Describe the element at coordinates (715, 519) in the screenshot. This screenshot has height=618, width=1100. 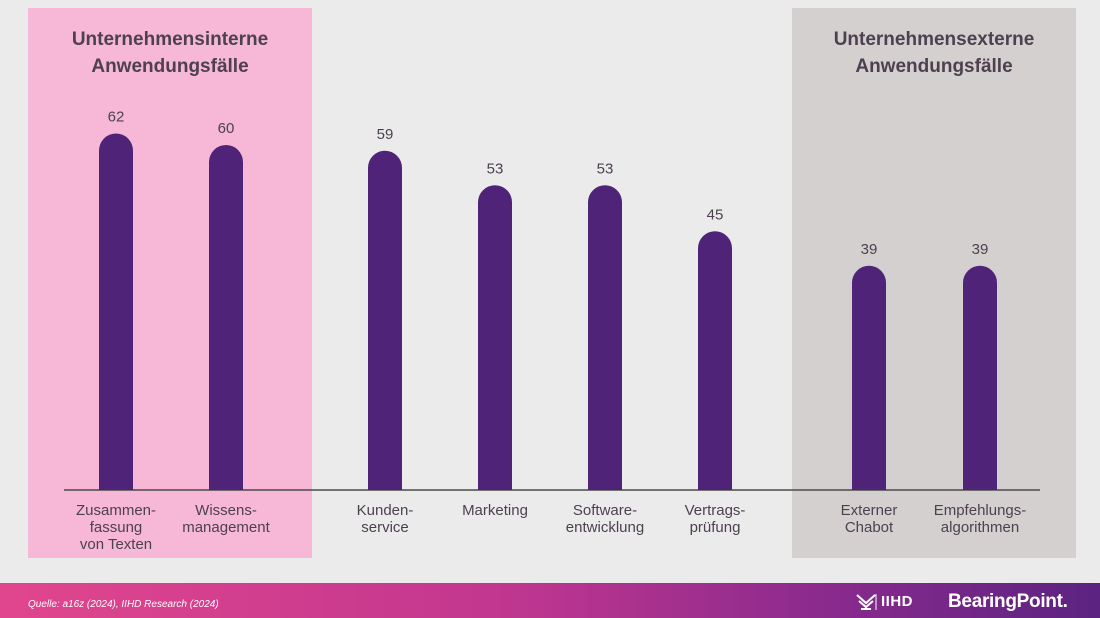
I see `category-label: Vertrags-prüfung` at that location.